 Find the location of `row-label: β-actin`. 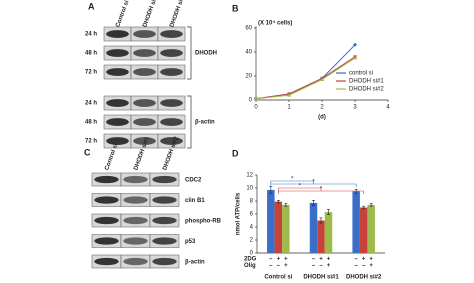

row-label: β-actin is located at coordinates (195, 263).